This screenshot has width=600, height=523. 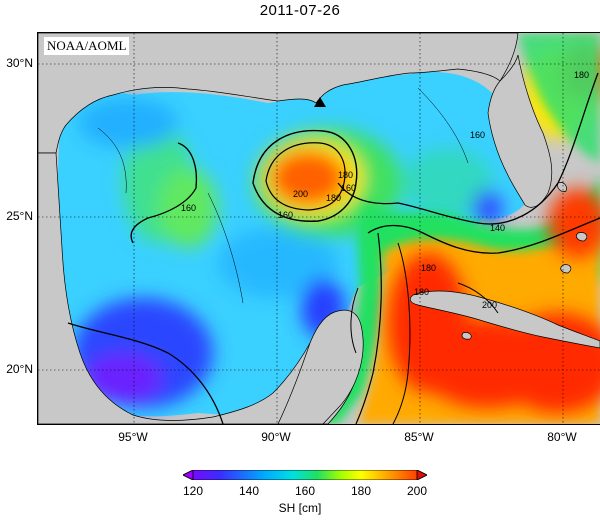 What do you see at coordinates (419, 437) in the screenshot?
I see `lon-label-85w: 85°W` at bounding box center [419, 437].